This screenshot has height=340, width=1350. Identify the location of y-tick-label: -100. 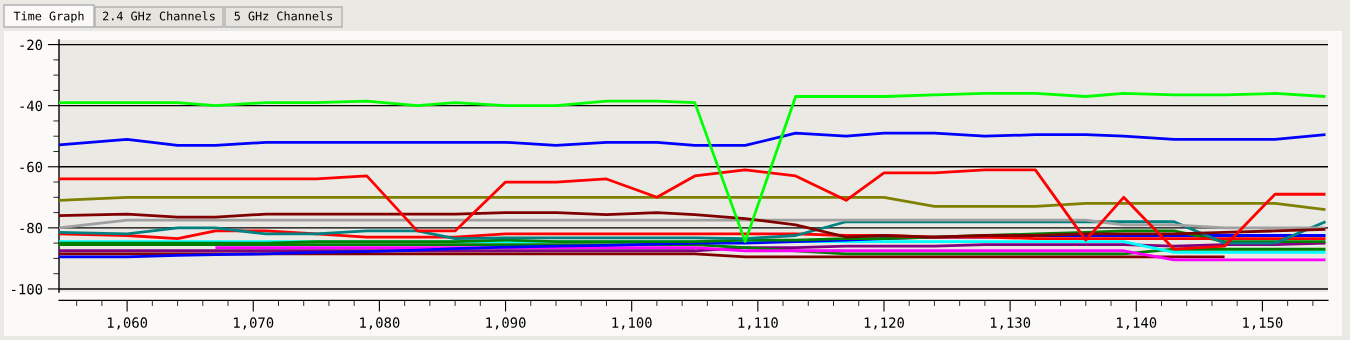
(27, 289).